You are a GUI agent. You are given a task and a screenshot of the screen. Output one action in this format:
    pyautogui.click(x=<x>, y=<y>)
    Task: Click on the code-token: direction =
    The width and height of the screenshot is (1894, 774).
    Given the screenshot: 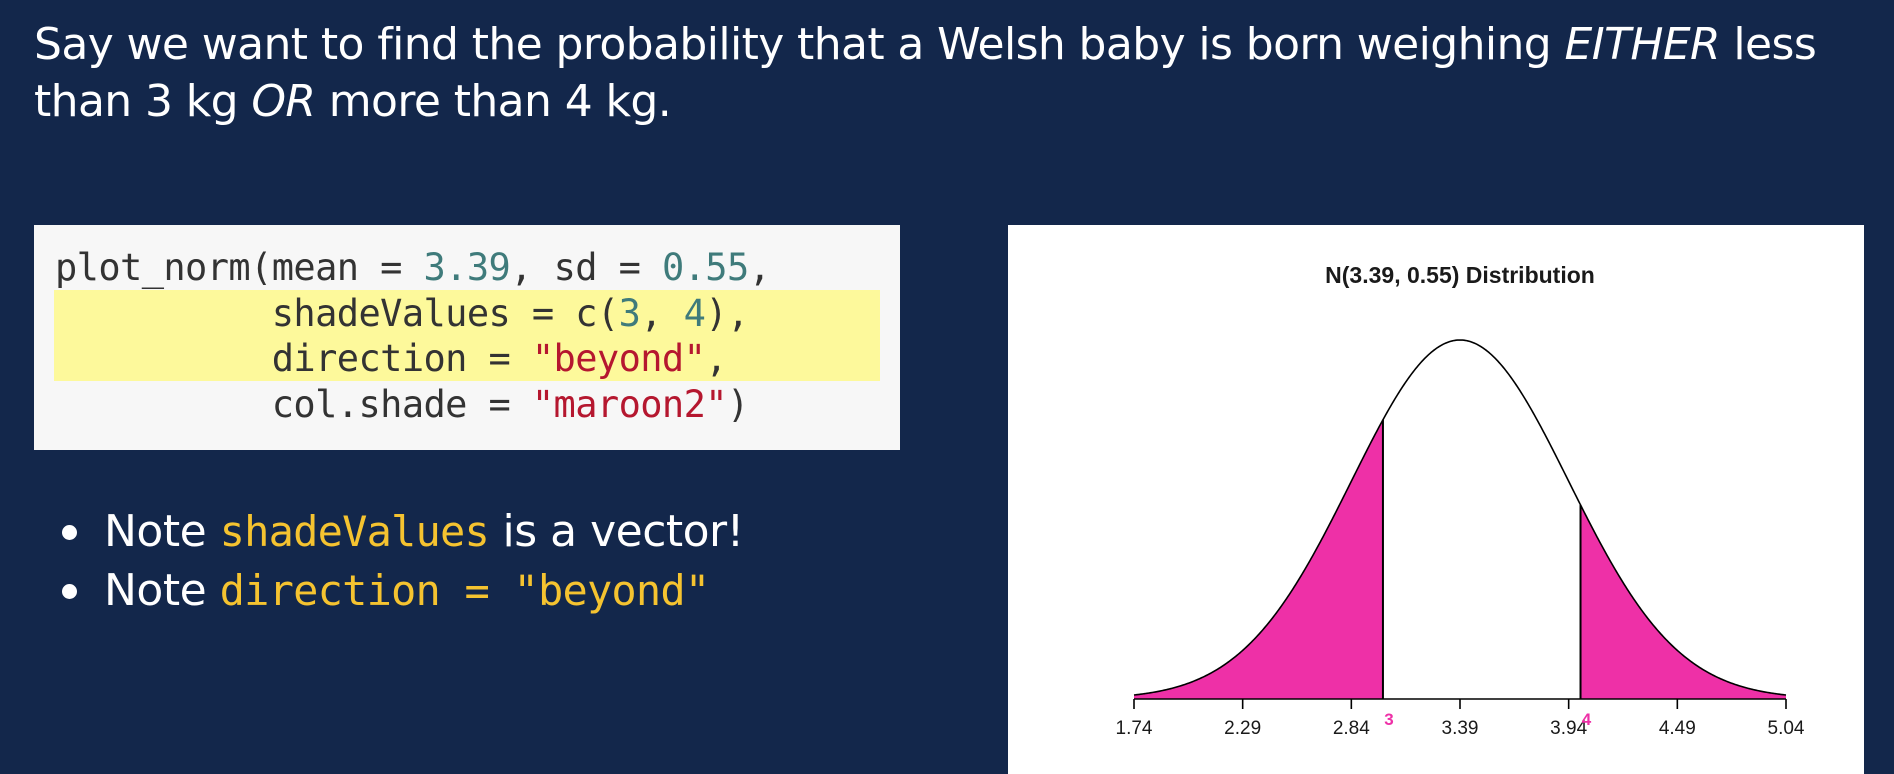 What is the action you would take?
    pyautogui.click(x=293, y=358)
    